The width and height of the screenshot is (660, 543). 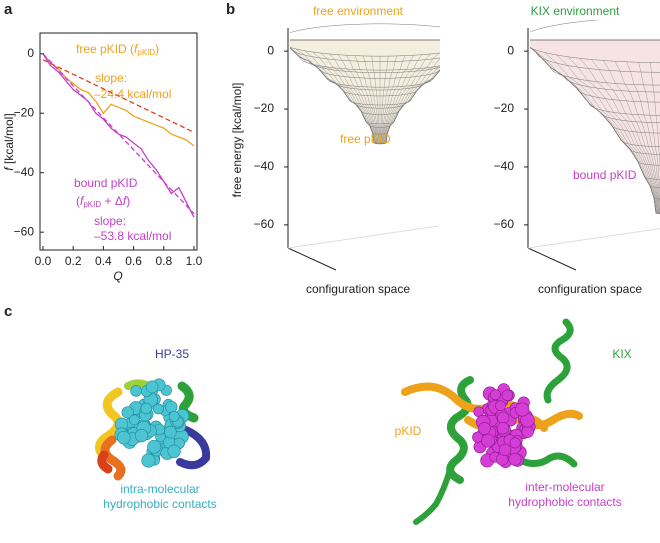 What do you see at coordinates (103, 261) in the screenshot?
I see `x-tick-label: 0.4` at bounding box center [103, 261].